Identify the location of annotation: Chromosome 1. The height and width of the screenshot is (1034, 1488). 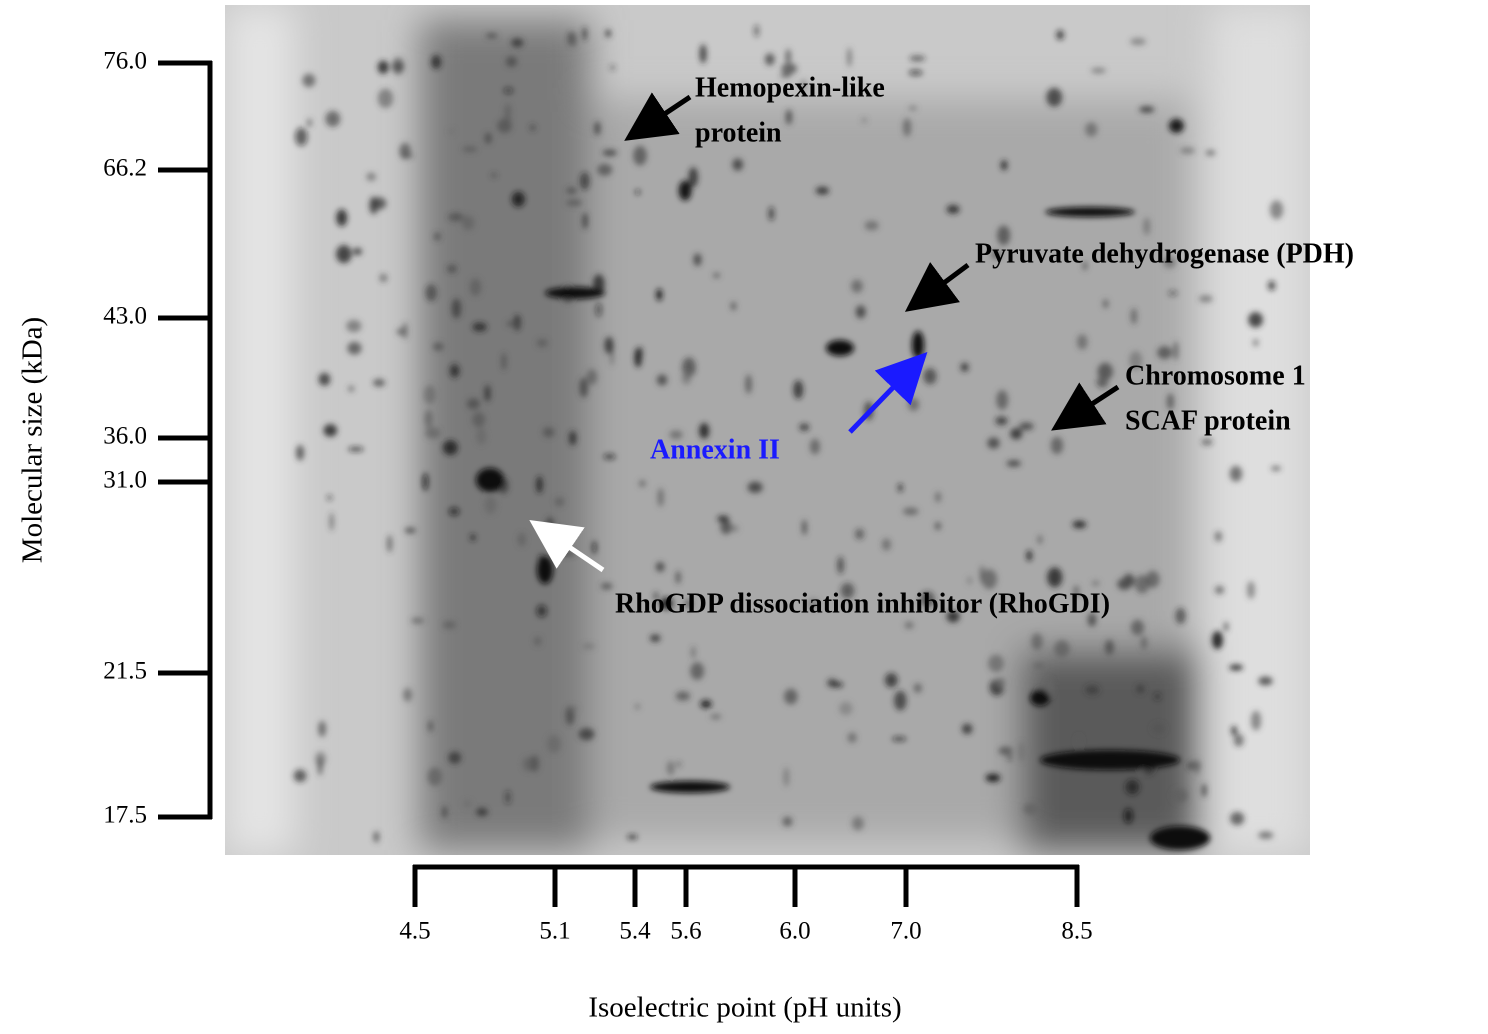
(1215, 375).